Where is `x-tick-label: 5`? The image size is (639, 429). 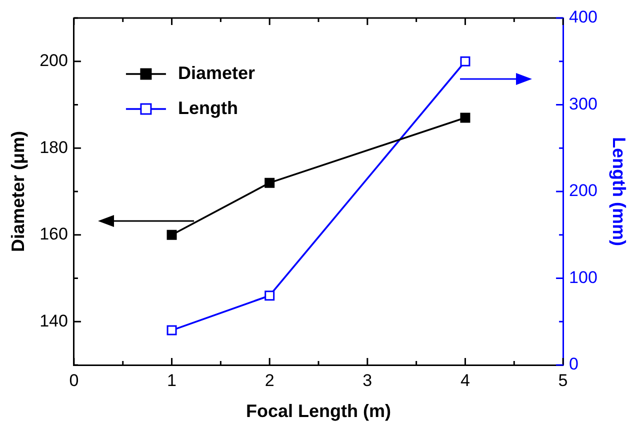
x-tick-label: 5 is located at coordinates (563, 380).